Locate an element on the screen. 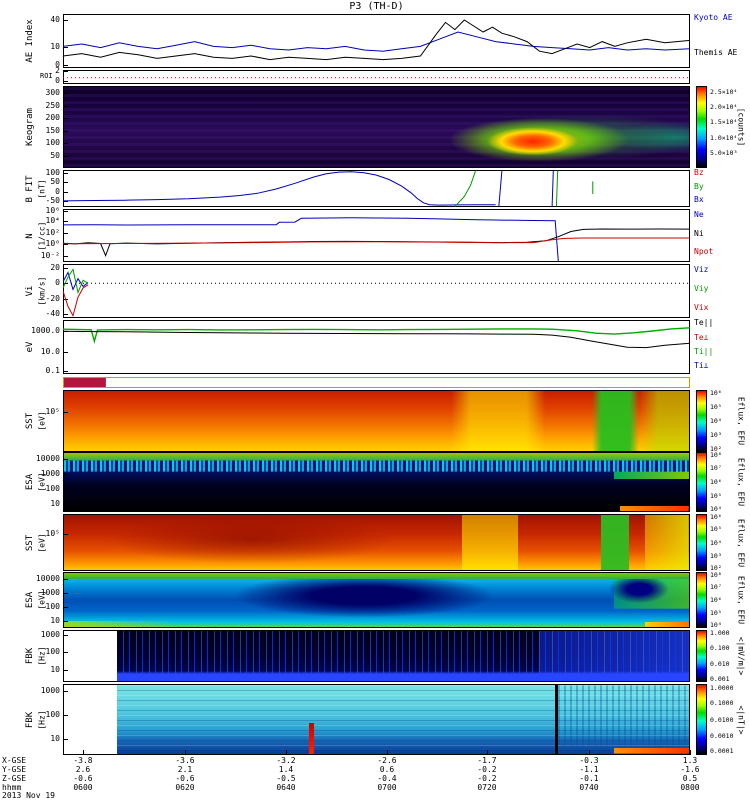 This screenshot has width=750, height=800. colorbar-tick-fbk-b: 0.0010 is located at coordinates (722, 735).